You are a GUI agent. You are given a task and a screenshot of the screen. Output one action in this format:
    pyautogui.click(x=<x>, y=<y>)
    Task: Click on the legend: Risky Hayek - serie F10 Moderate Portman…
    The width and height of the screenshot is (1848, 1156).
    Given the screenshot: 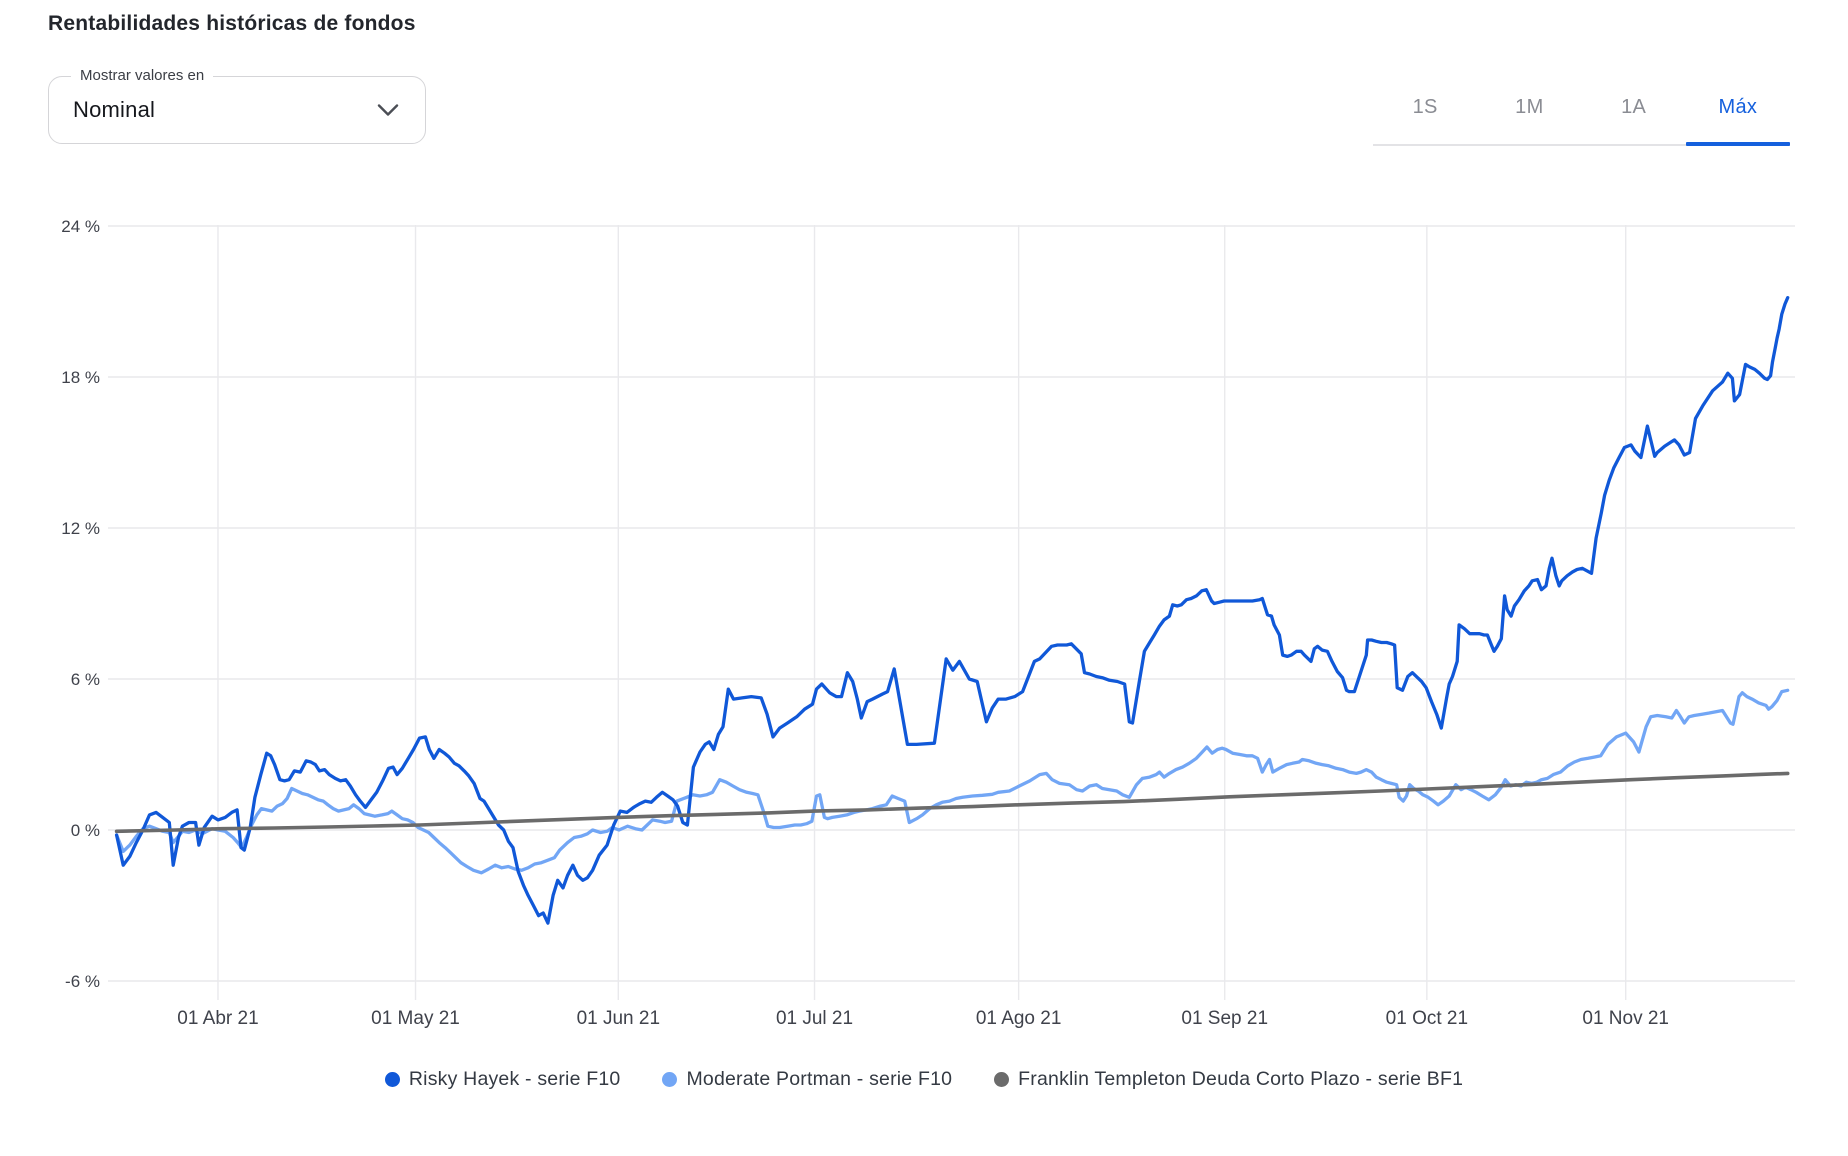 What is the action you would take?
    pyautogui.click(x=924, y=1079)
    